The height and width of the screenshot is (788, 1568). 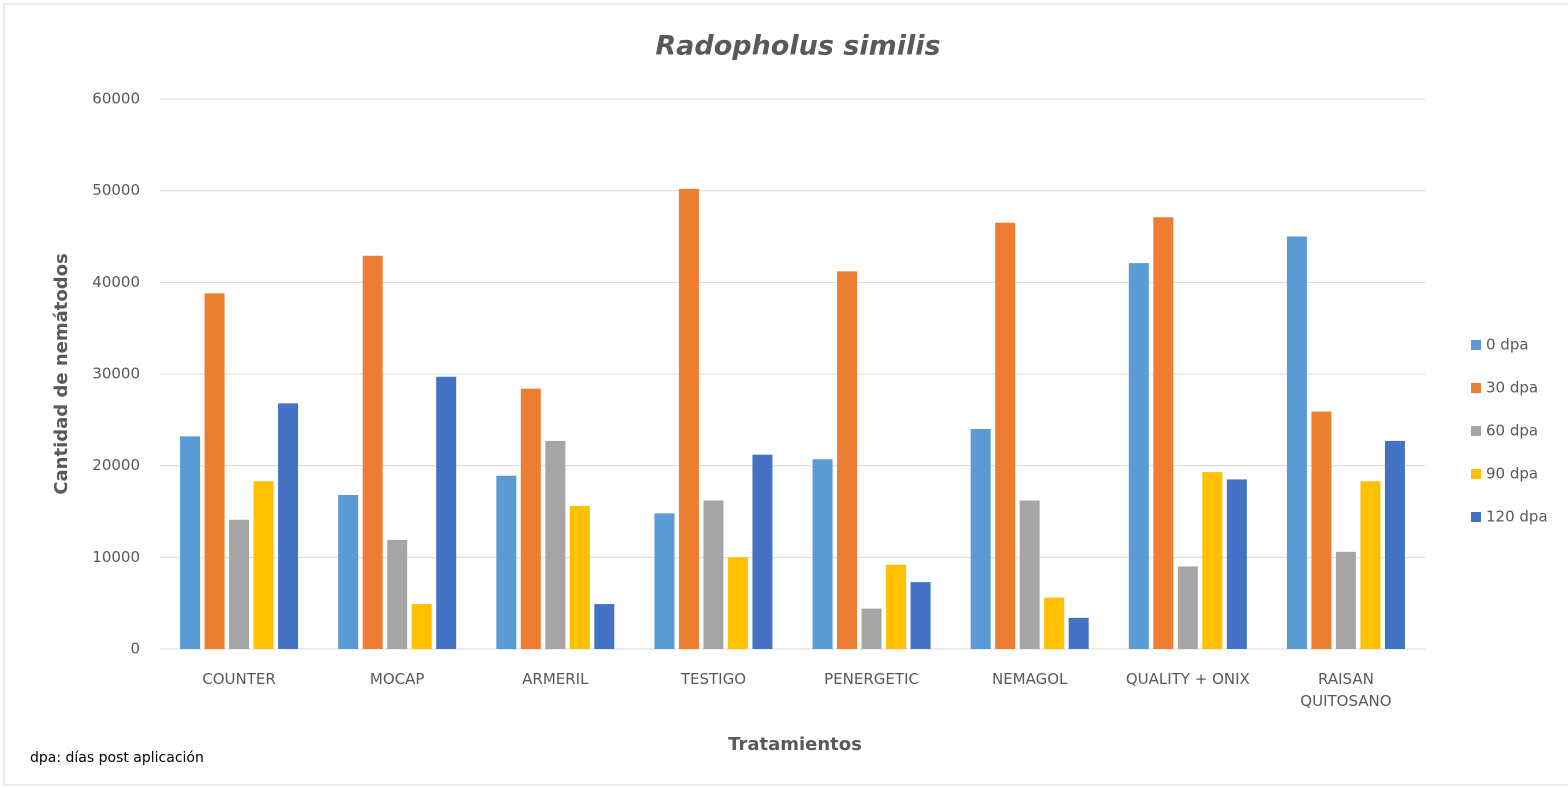 What do you see at coordinates (116, 557) in the screenshot?
I see `y-tick-label: 10000` at bounding box center [116, 557].